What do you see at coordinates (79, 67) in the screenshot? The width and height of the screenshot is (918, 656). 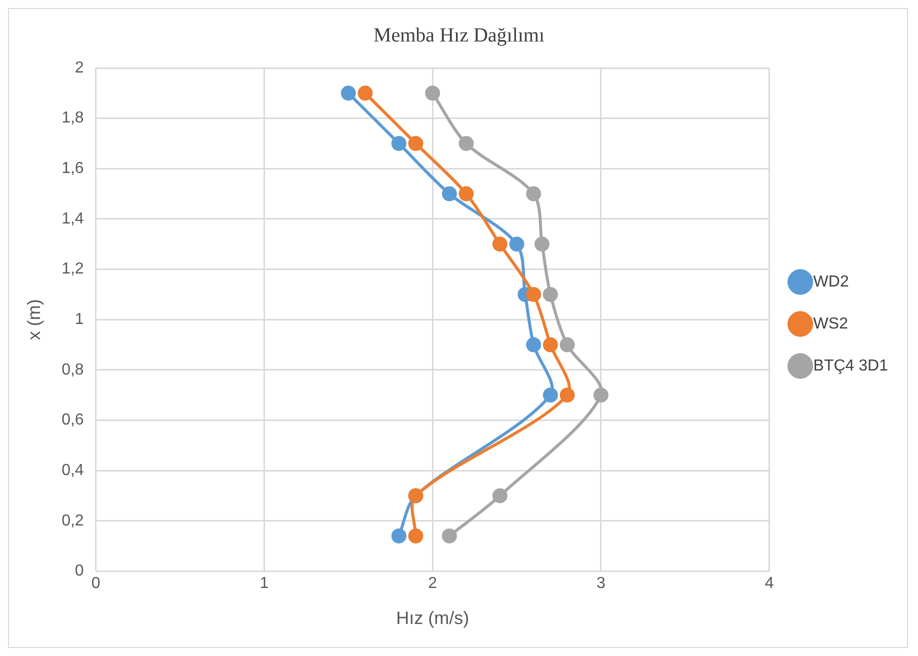 I see `y-tick-label: 2` at bounding box center [79, 67].